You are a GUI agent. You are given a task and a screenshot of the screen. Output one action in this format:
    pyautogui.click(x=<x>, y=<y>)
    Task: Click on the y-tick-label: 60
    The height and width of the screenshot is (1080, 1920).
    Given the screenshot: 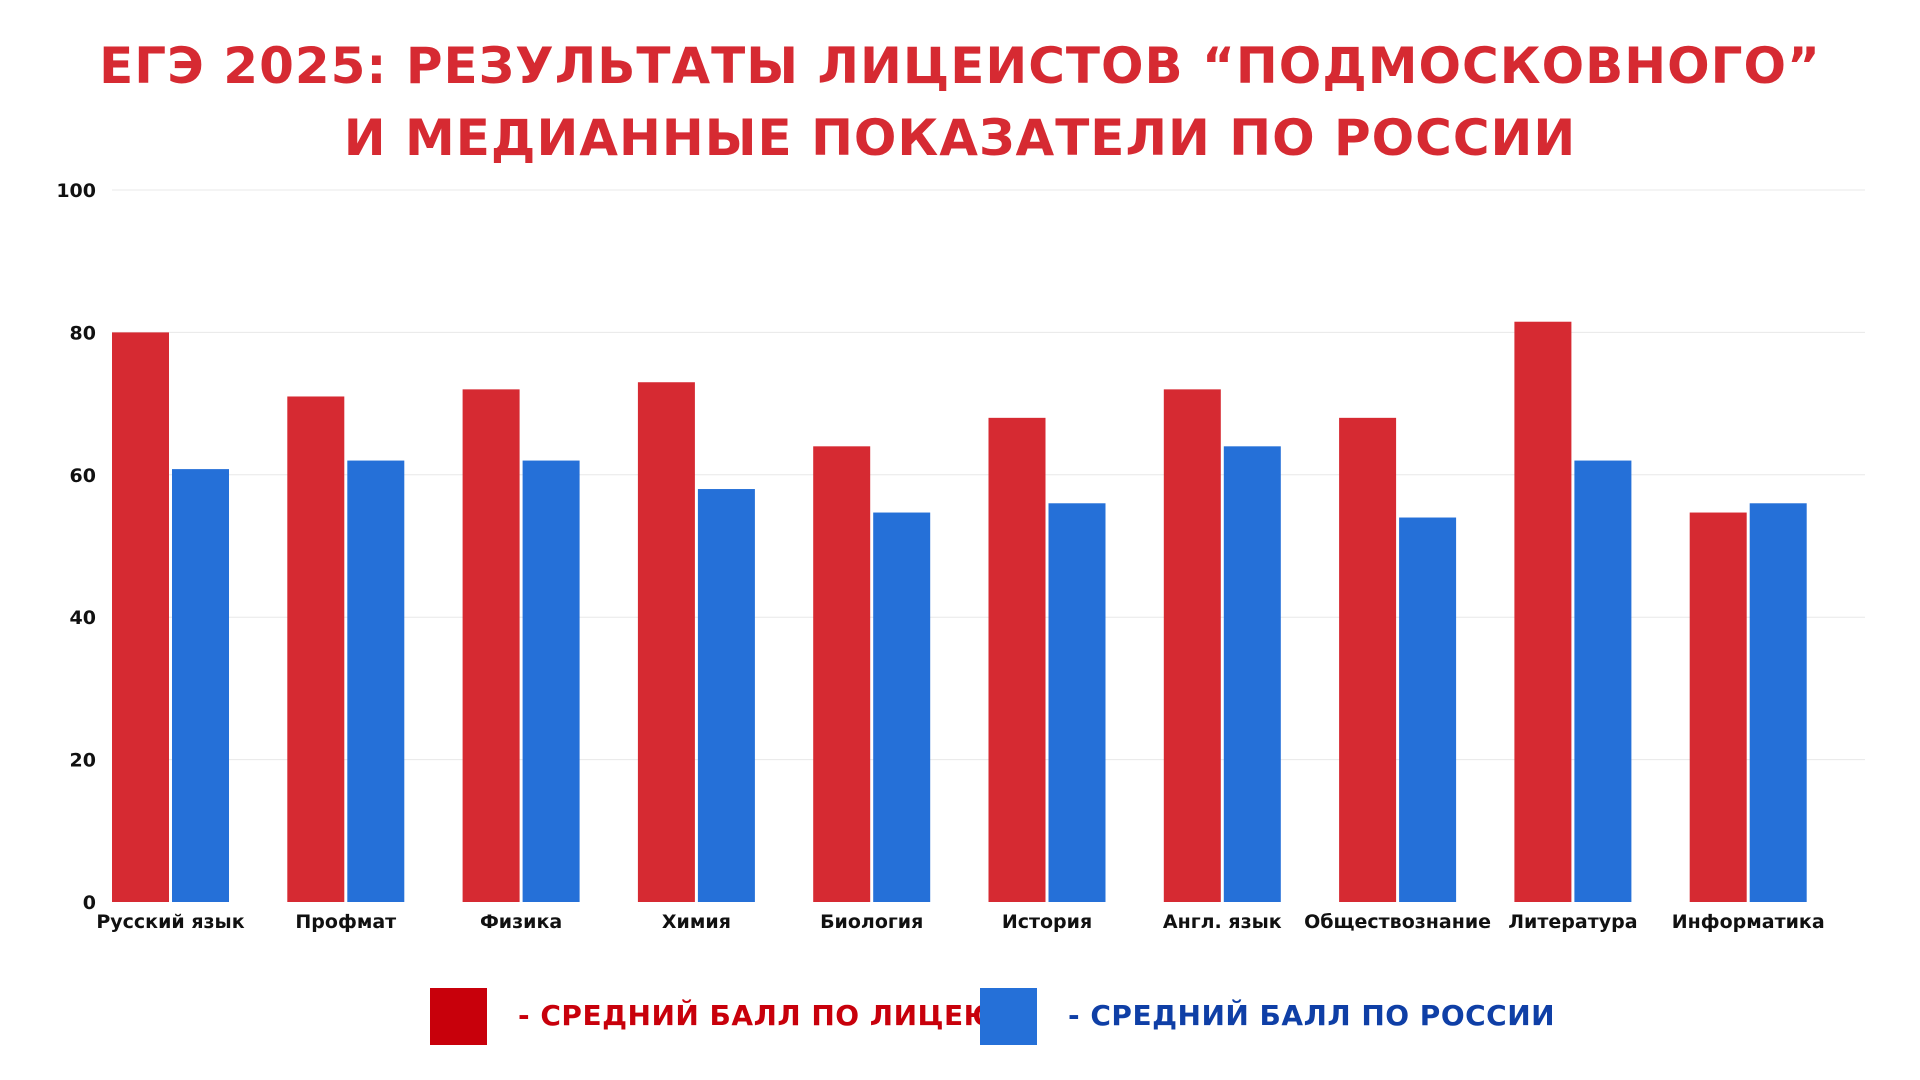 What is the action you would take?
    pyautogui.click(x=83, y=476)
    